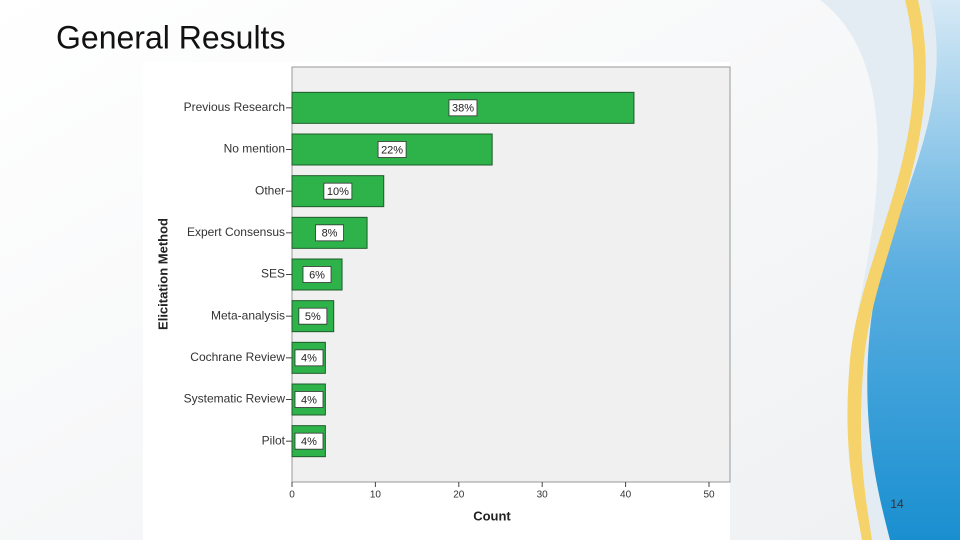  I want to click on y-tick-label: SES, so click(273, 274).